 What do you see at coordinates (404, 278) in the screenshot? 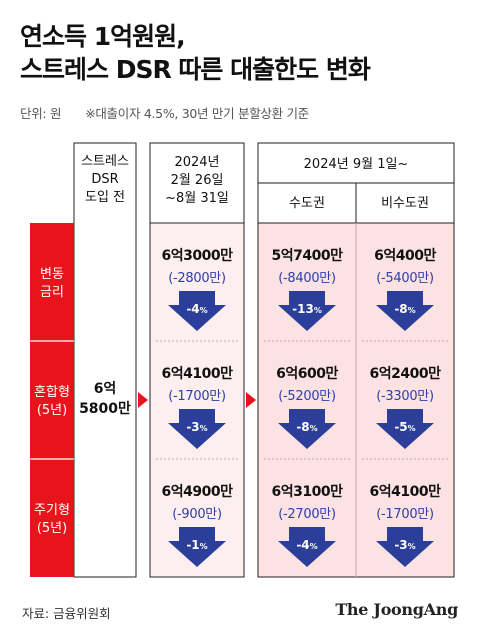
I see `change-amount: (-5400만)` at bounding box center [404, 278].